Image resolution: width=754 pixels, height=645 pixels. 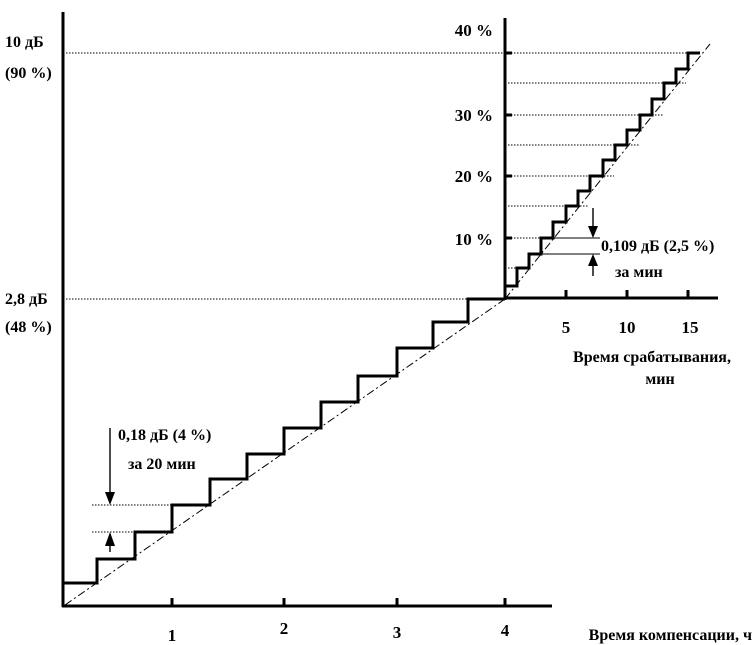 What do you see at coordinates (474, 115) in the screenshot?
I see `inset-y-tick-label-30: 30 %` at bounding box center [474, 115].